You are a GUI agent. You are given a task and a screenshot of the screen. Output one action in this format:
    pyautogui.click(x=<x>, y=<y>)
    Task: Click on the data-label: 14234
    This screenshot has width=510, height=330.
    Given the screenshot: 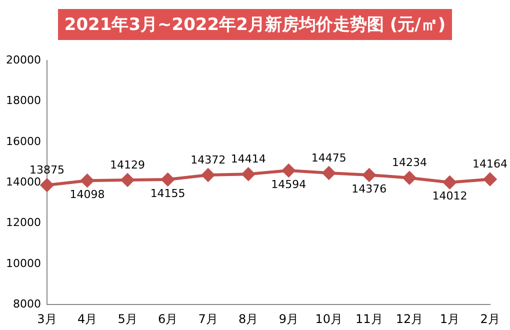 What is the action you would take?
    pyautogui.click(x=409, y=163)
    